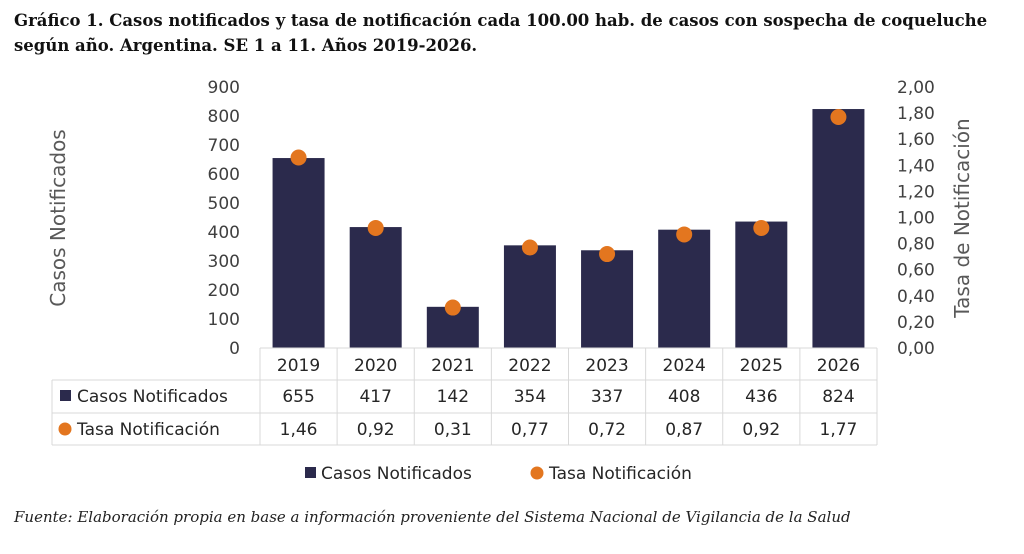 This screenshot has height=554, width=1024. Describe the element at coordinates (916, 349) in the screenshot. I see `y2-tick-label: 0,00` at that location.